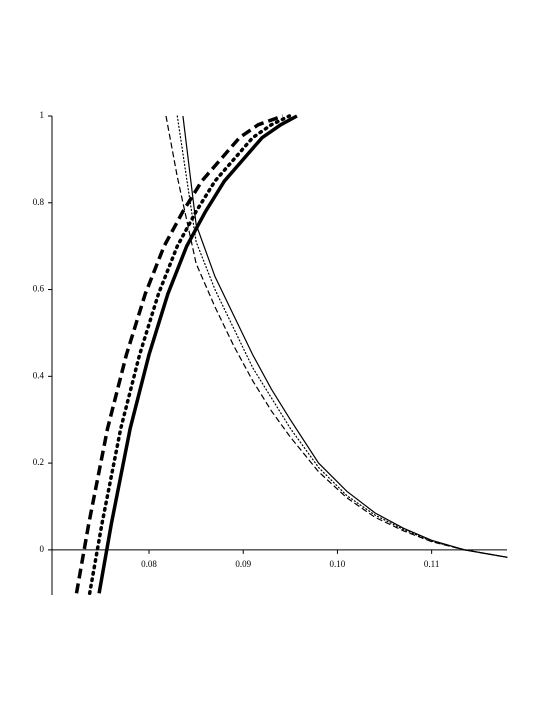 This screenshot has height=705, width=545. Describe the element at coordinates (38, 462) in the screenshot. I see `y-tick-label: 0.2` at that location.